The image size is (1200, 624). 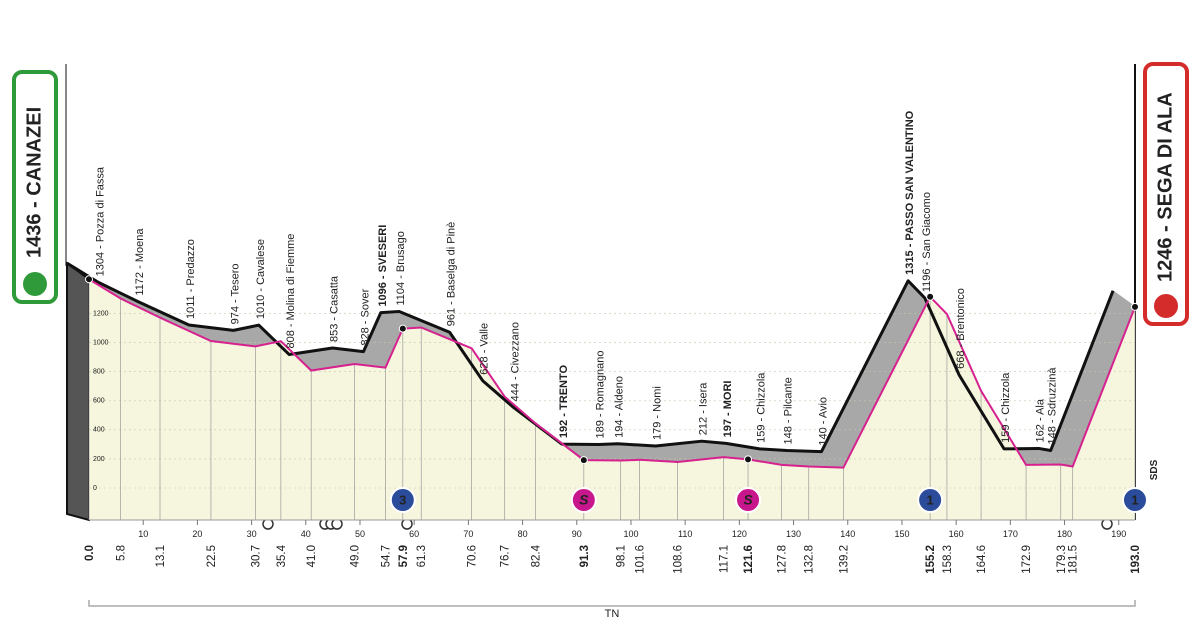 I want to click on y-tick-label: 400, so click(x=99, y=430).